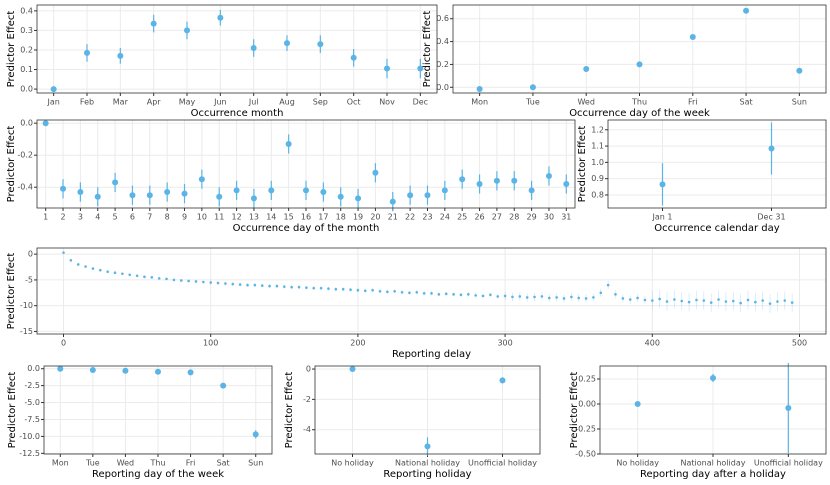  Describe the element at coordinates (427, 474) in the screenshot. I see `x-axis-label: Reporting holiday` at that location.